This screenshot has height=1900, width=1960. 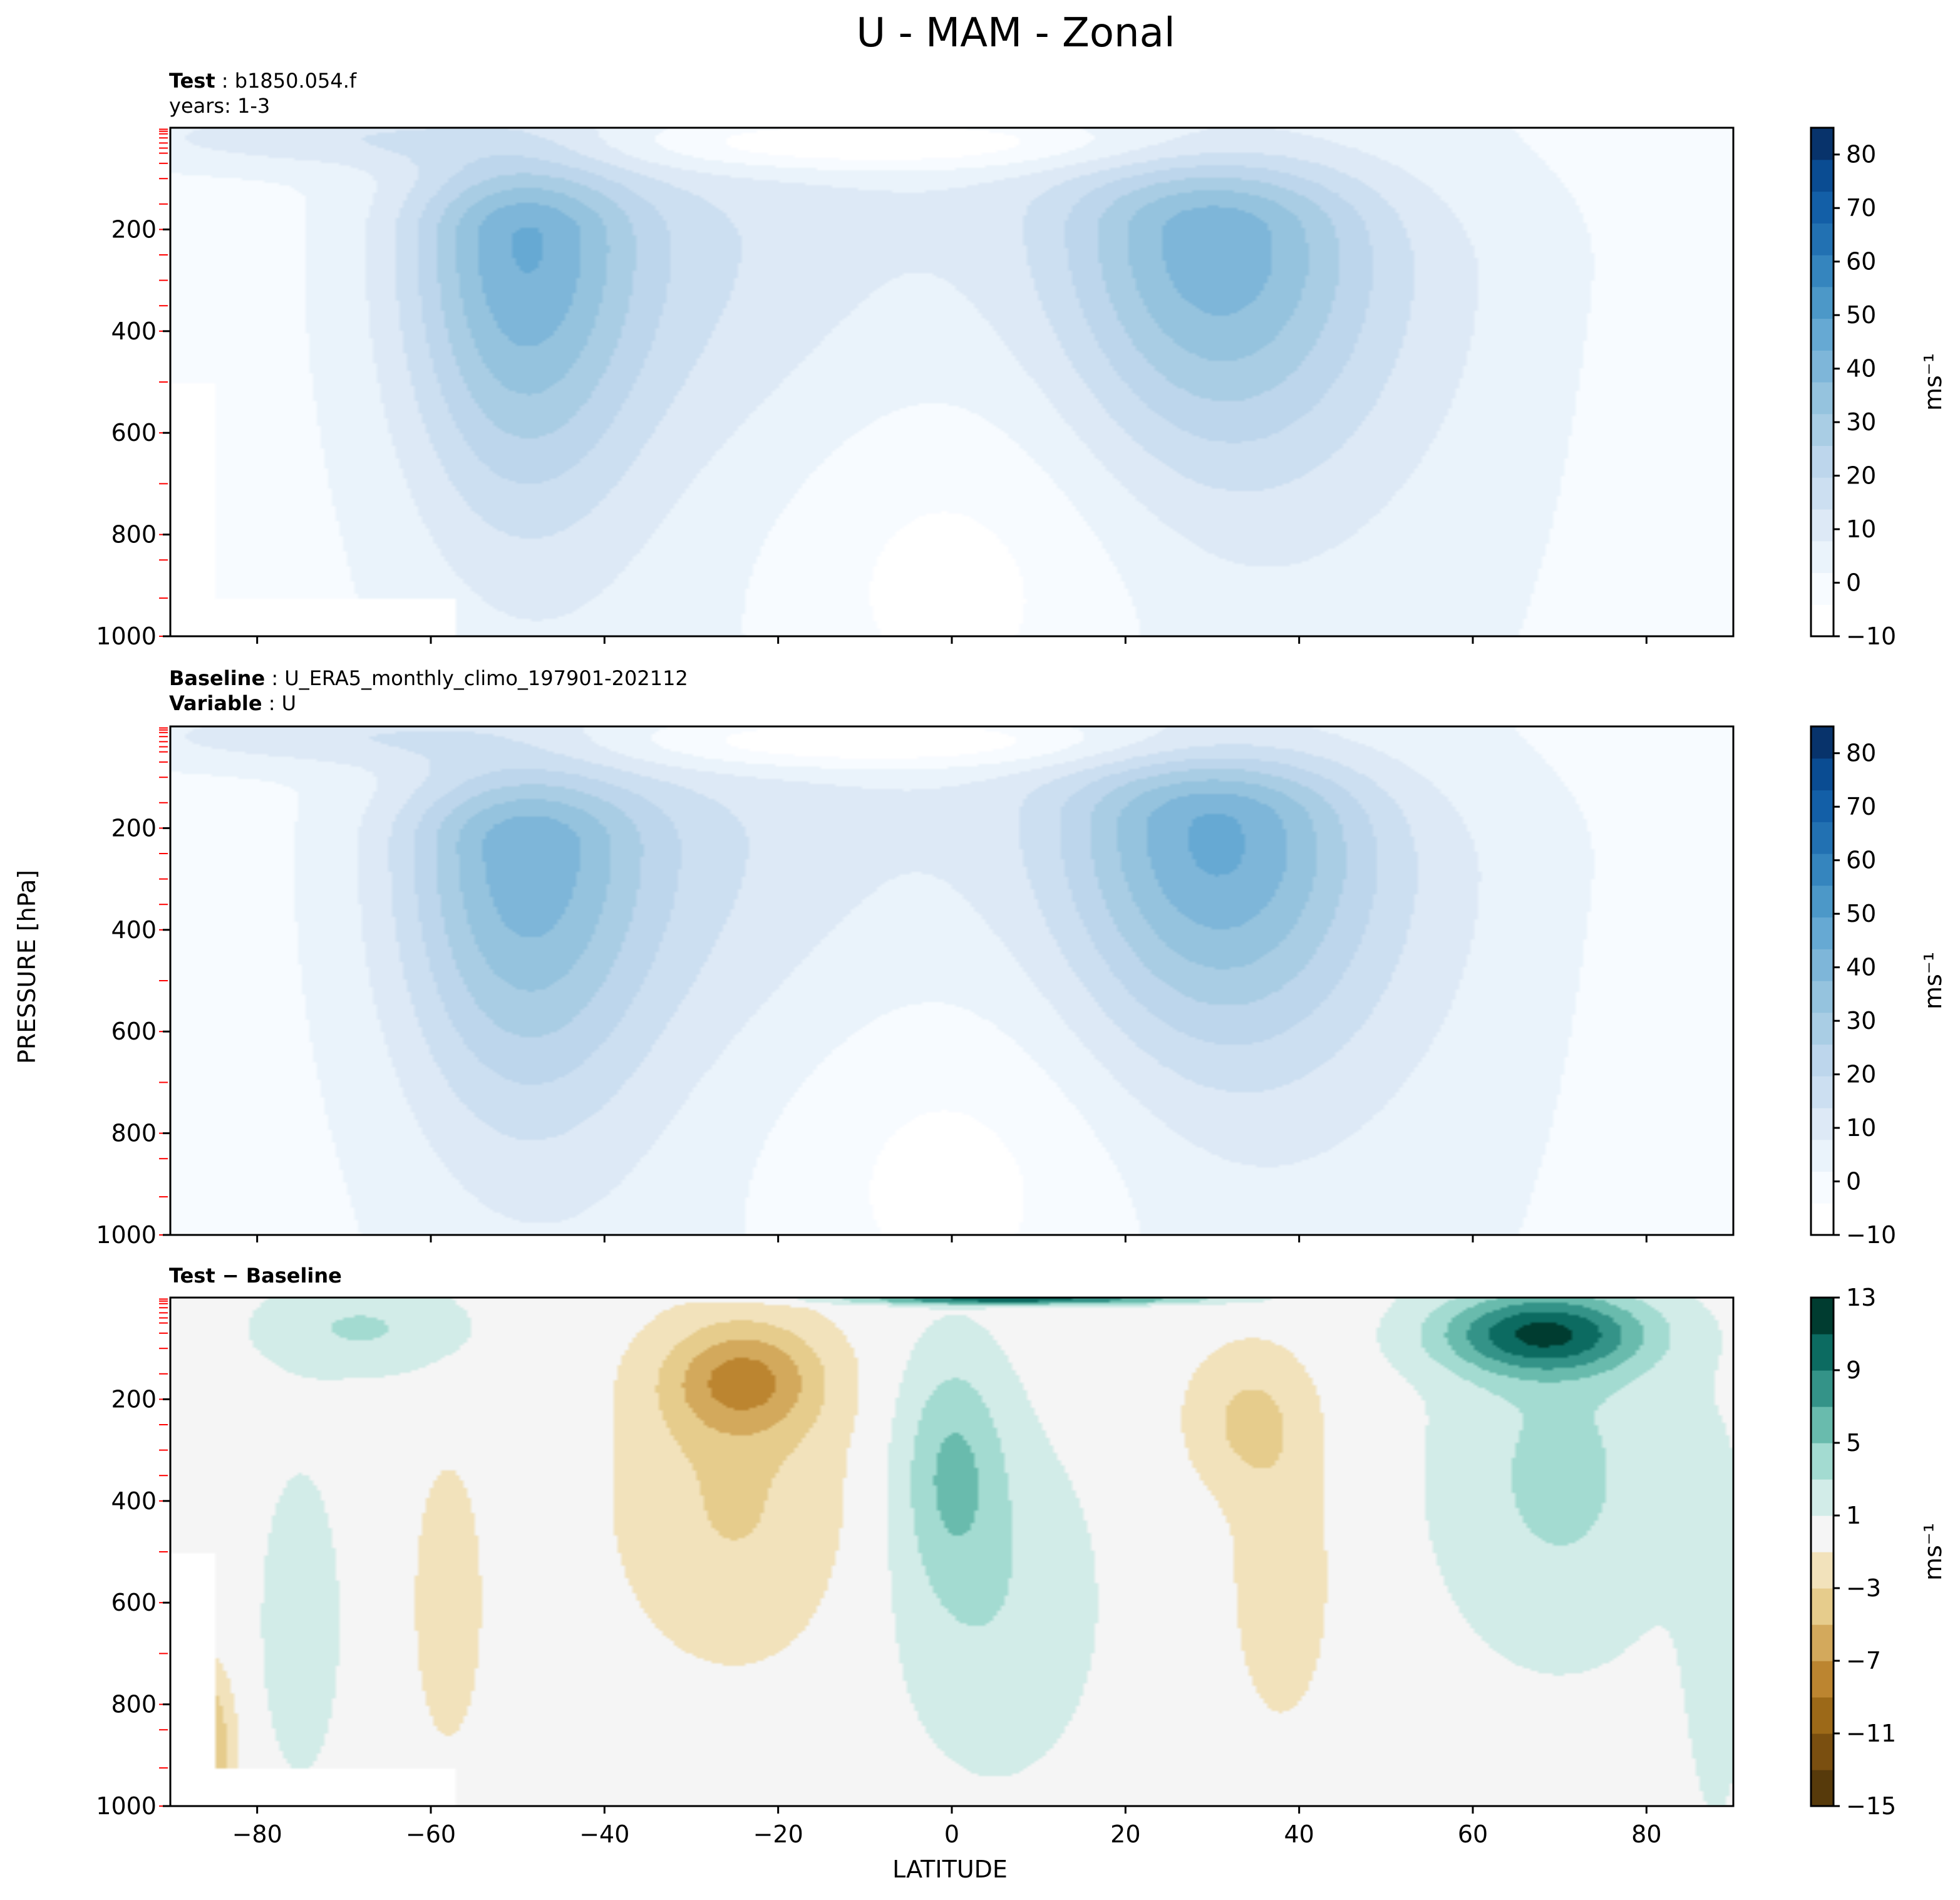 I want to click on panel-test-label: Test : b1850.054.f, so click(x=263, y=81).